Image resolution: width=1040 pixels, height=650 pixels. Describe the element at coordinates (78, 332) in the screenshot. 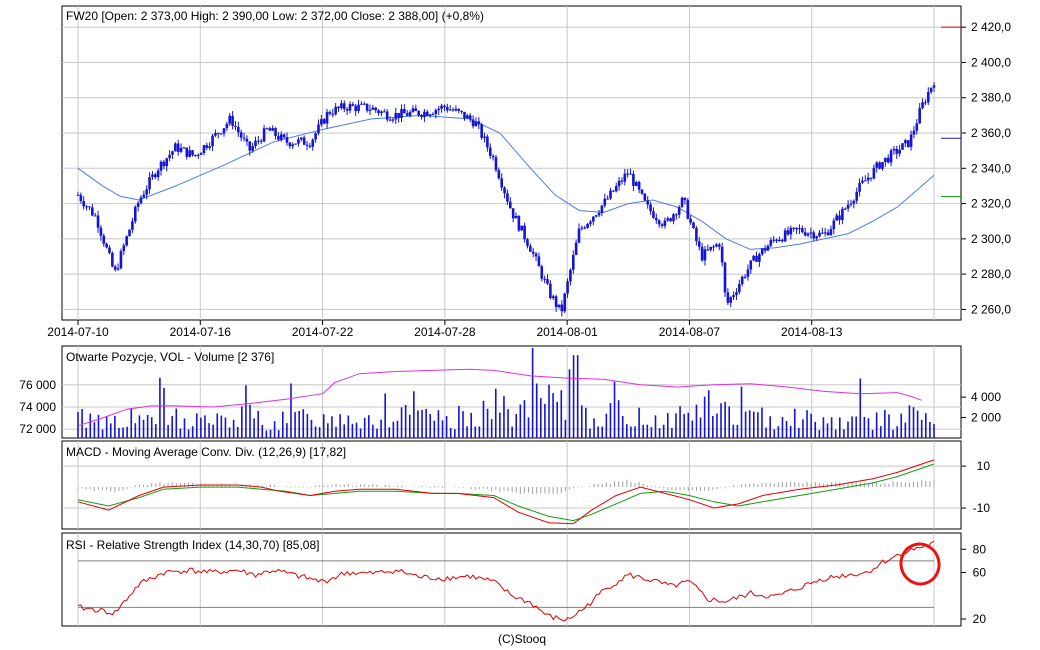

I see `price-x-tick-label: 2014-07-10` at that location.